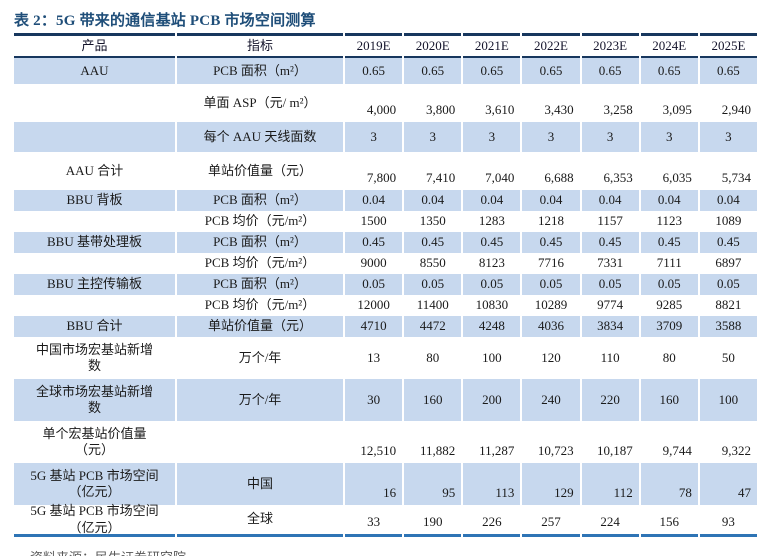 The image size is (771, 556). What do you see at coordinates (385, 221) in the screenshot?
I see `table-row: PCB 均价（元/m²） 1500 1350 1283 1218 1157 1123 1089` at bounding box center [385, 221].